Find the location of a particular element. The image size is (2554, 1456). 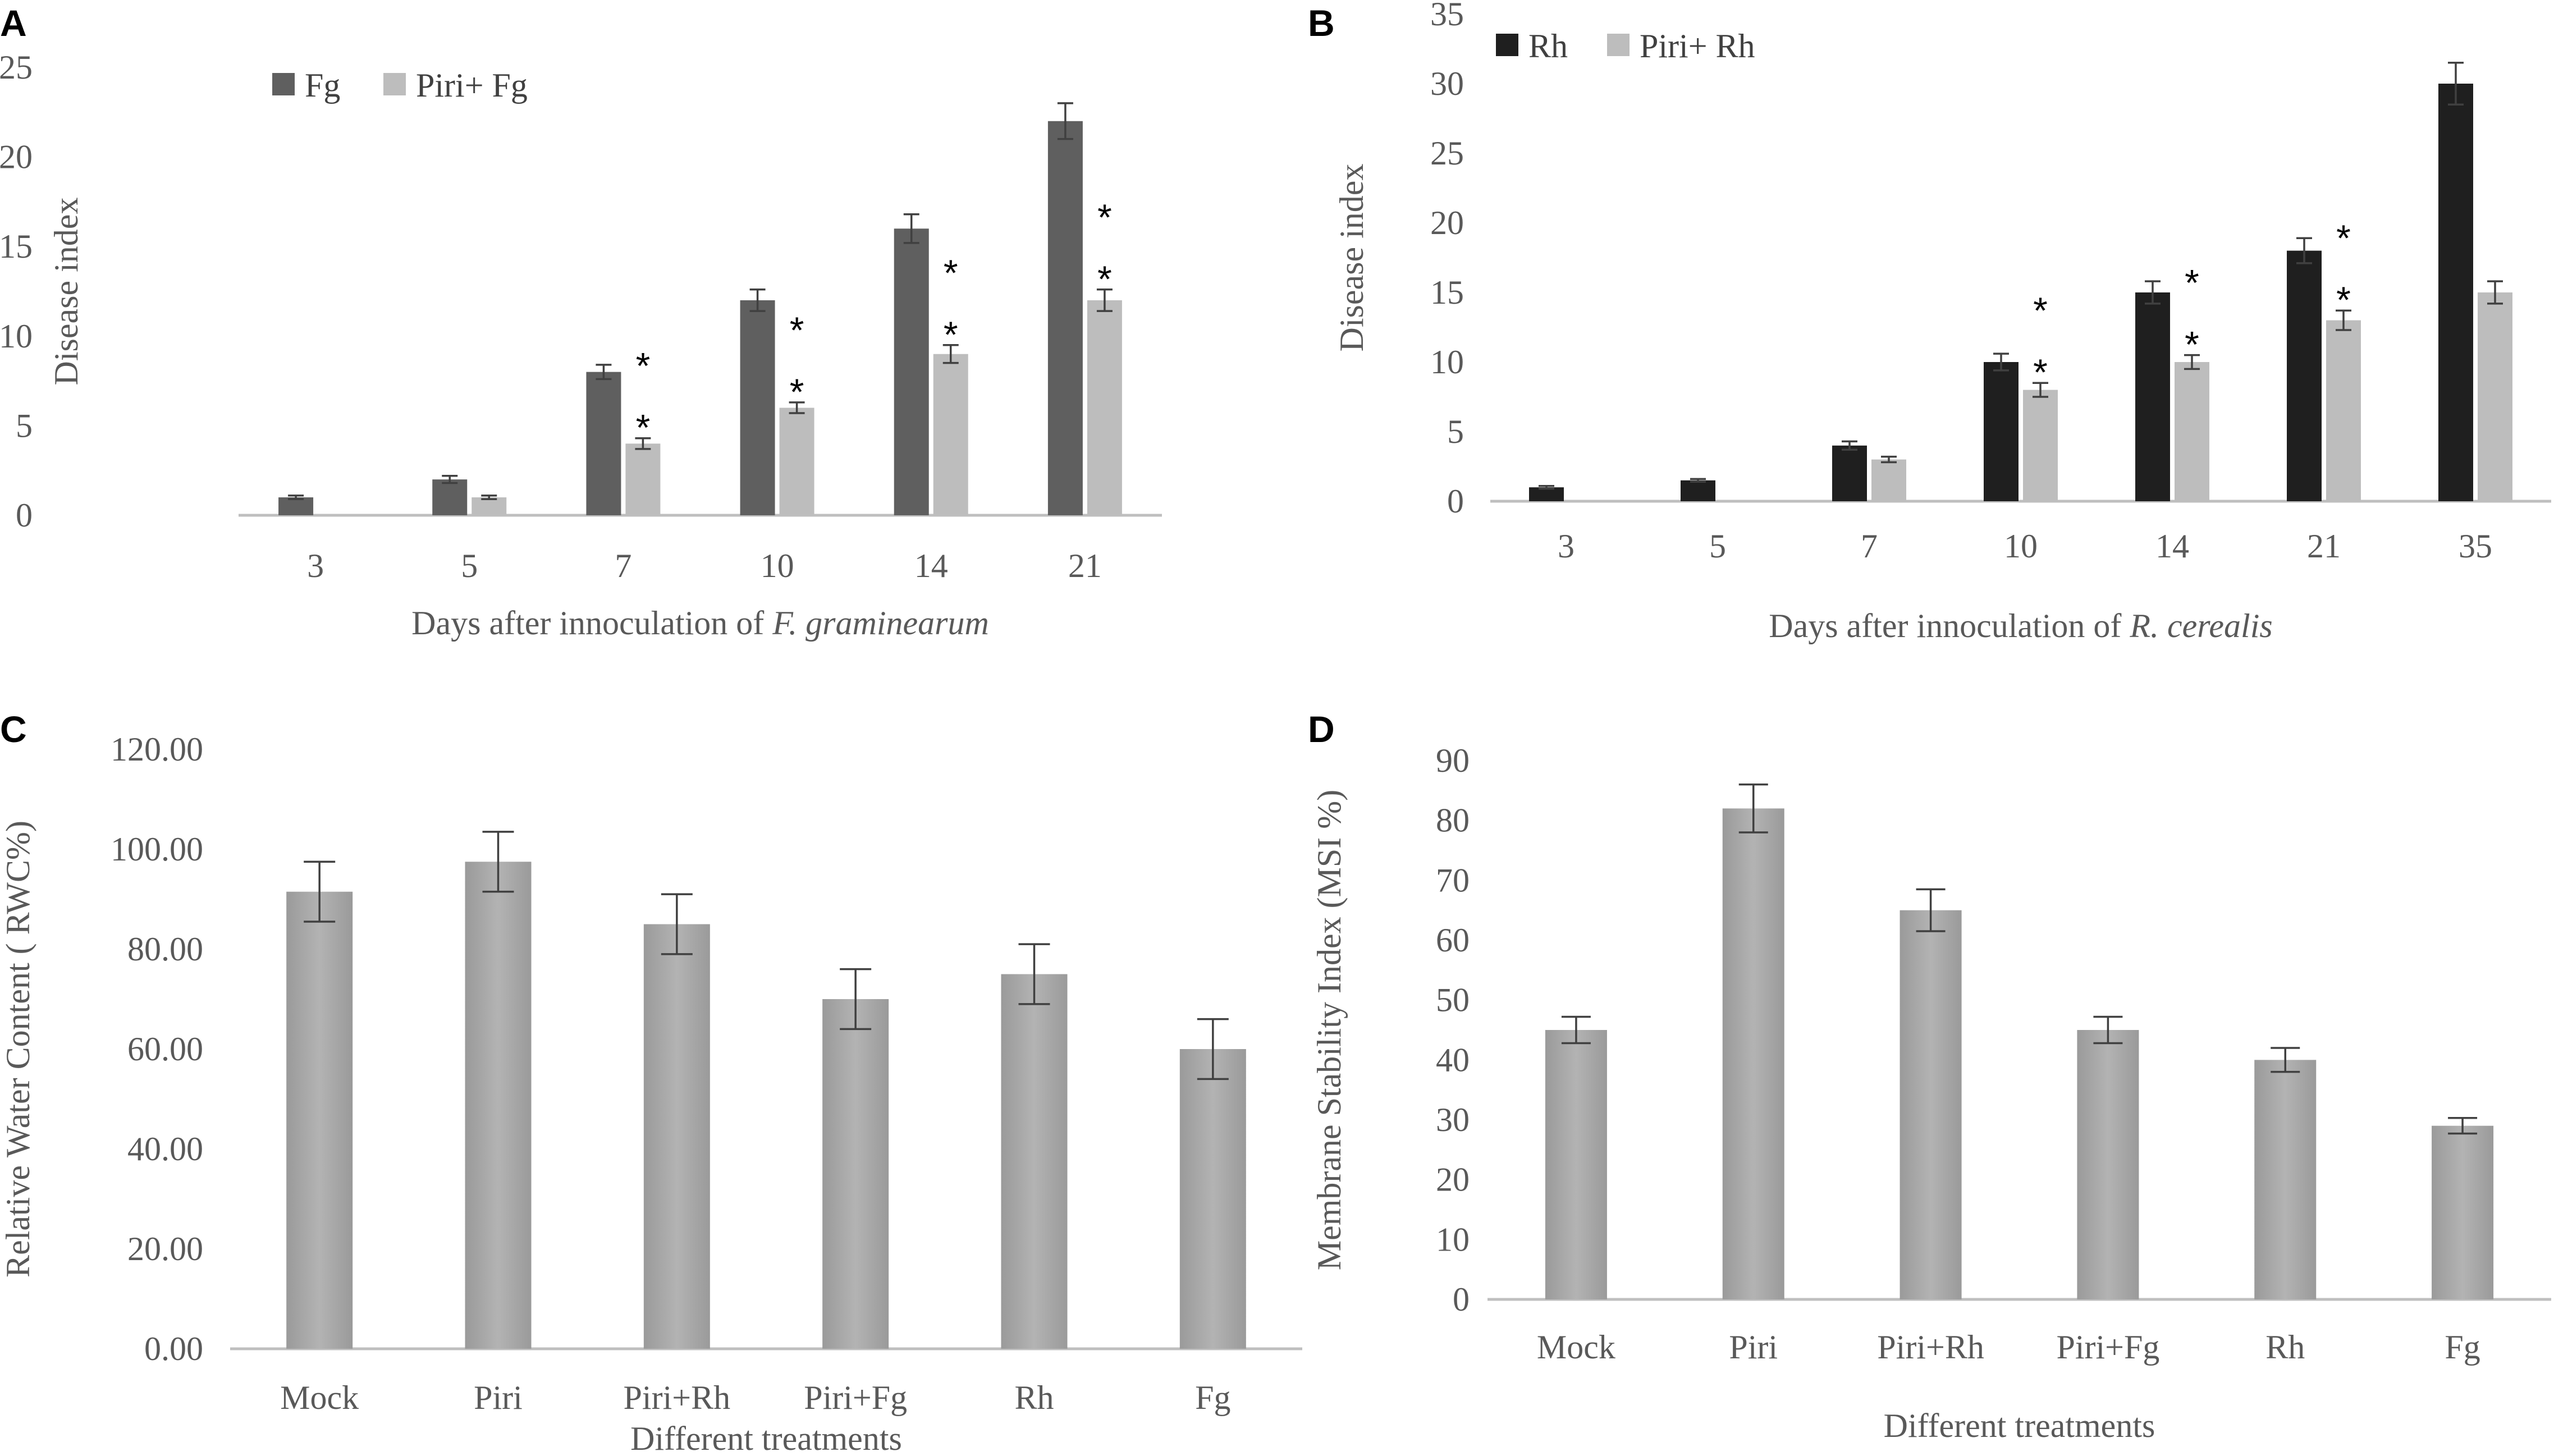

y-tick-label: 100.00 is located at coordinates (157, 850).